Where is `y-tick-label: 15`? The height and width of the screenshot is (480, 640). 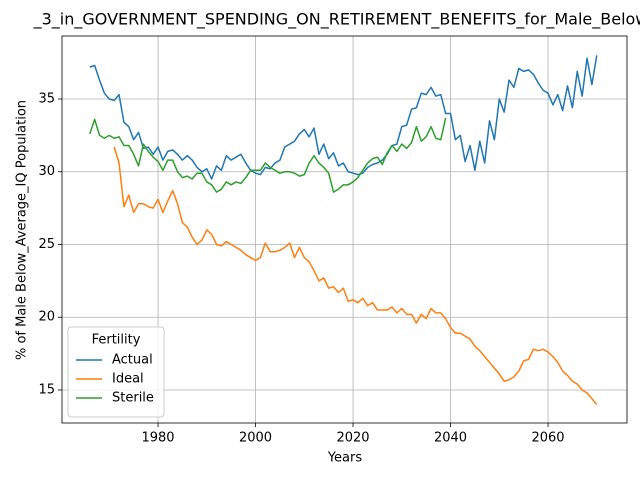 y-tick-label: 15 is located at coordinates (46, 389).